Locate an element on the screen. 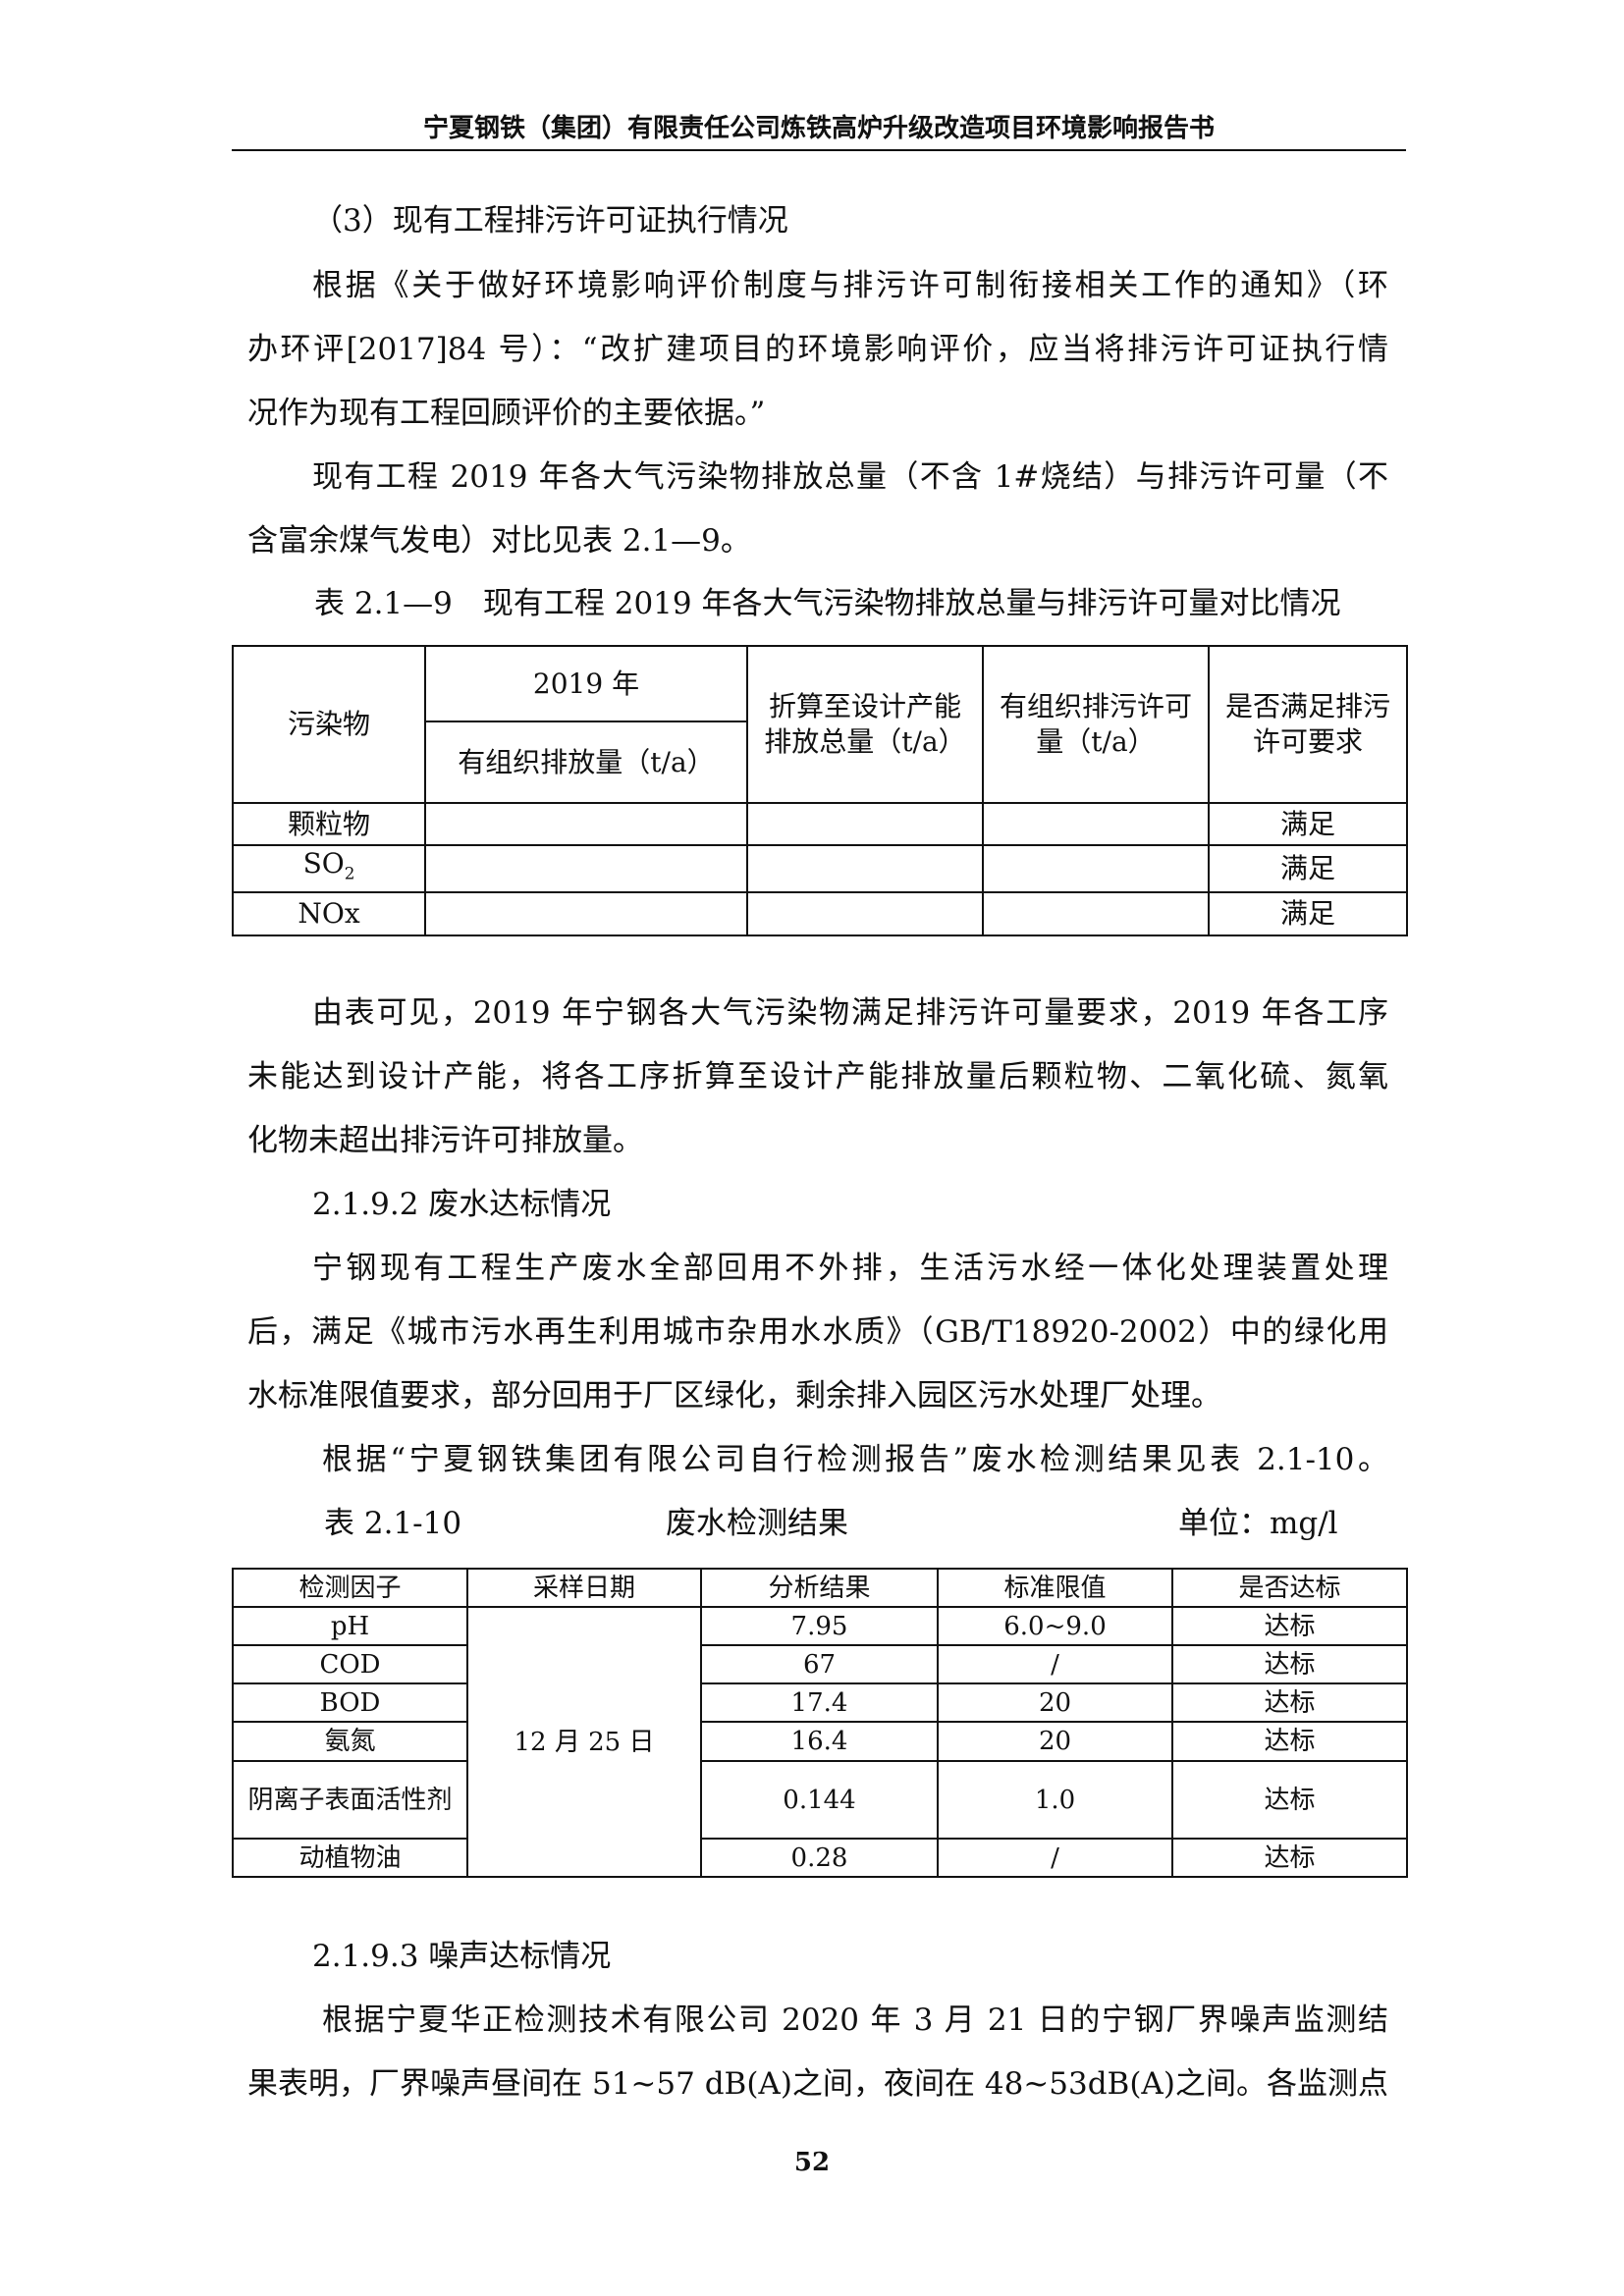 This screenshot has width=1624, height=2296. paragraph-line: 由表可见，2019 年宁钢各大气污染物满足排污许可量要求，2019 年各工序 is located at coordinates (850, 1013).